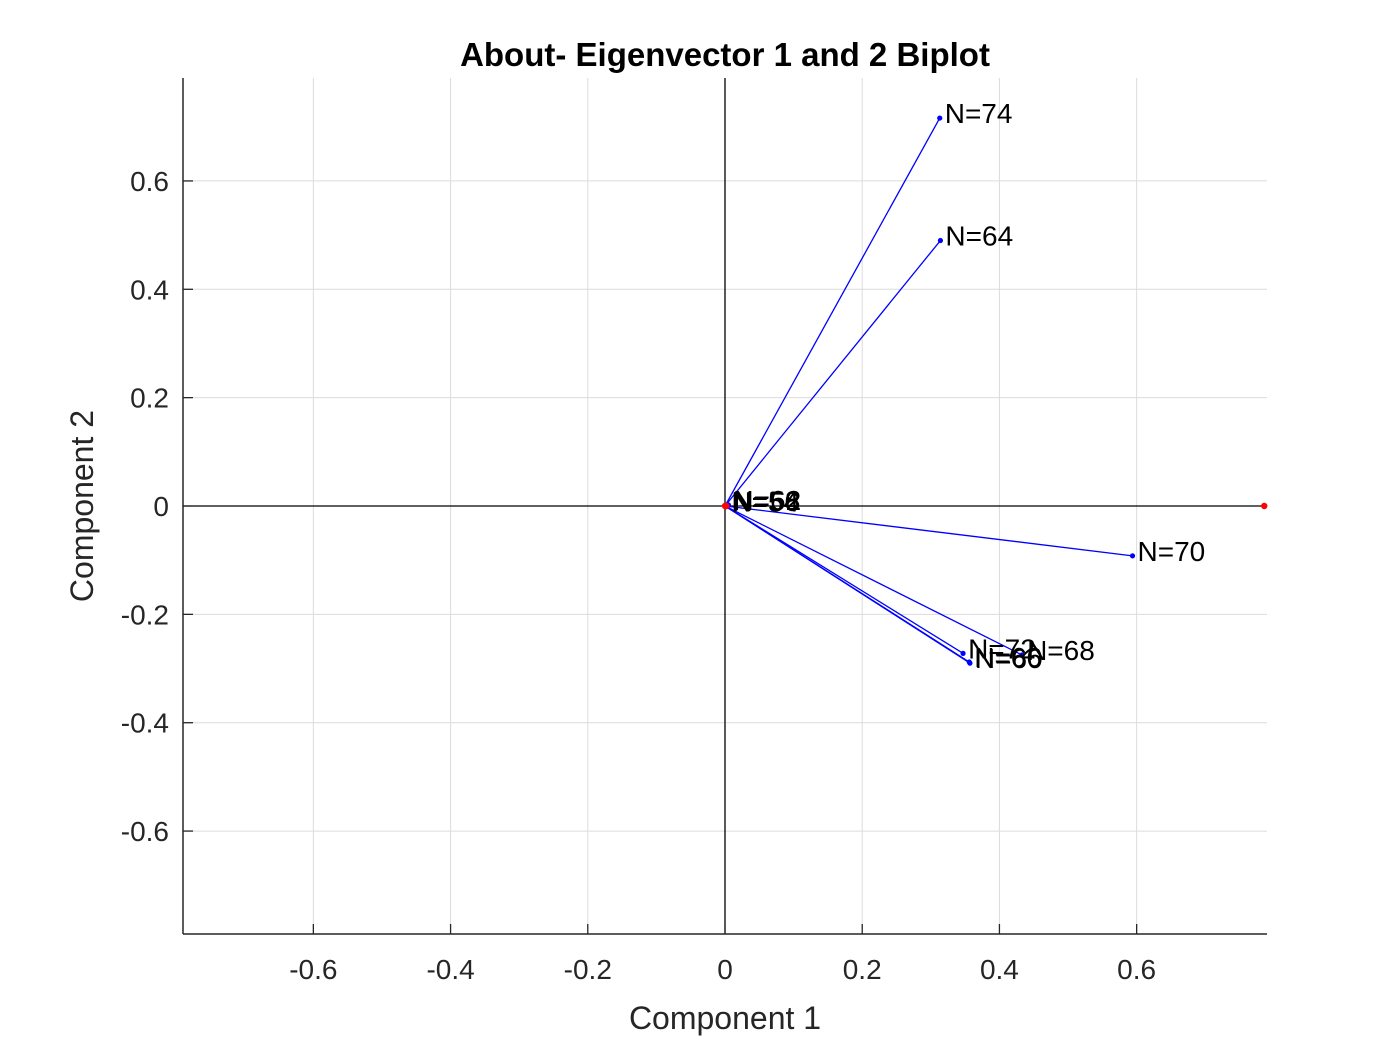 This screenshot has width=1400, height=1050. Describe the element at coordinates (588, 969) in the screenshot. I see `x-tick-label: -0.2` at that location.